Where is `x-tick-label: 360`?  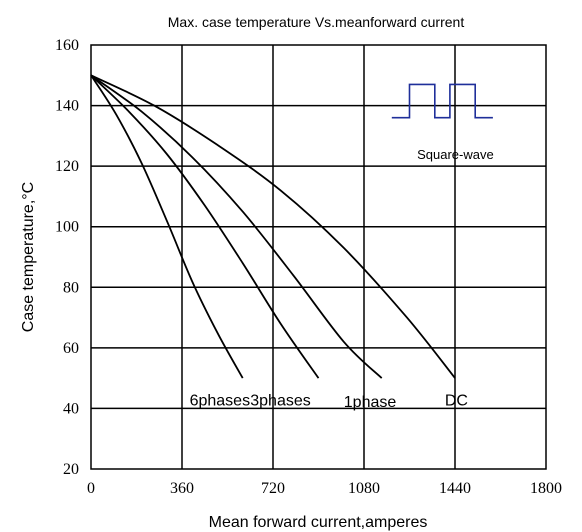
x-tick-label: 360 is located at coordinates (182, 488).